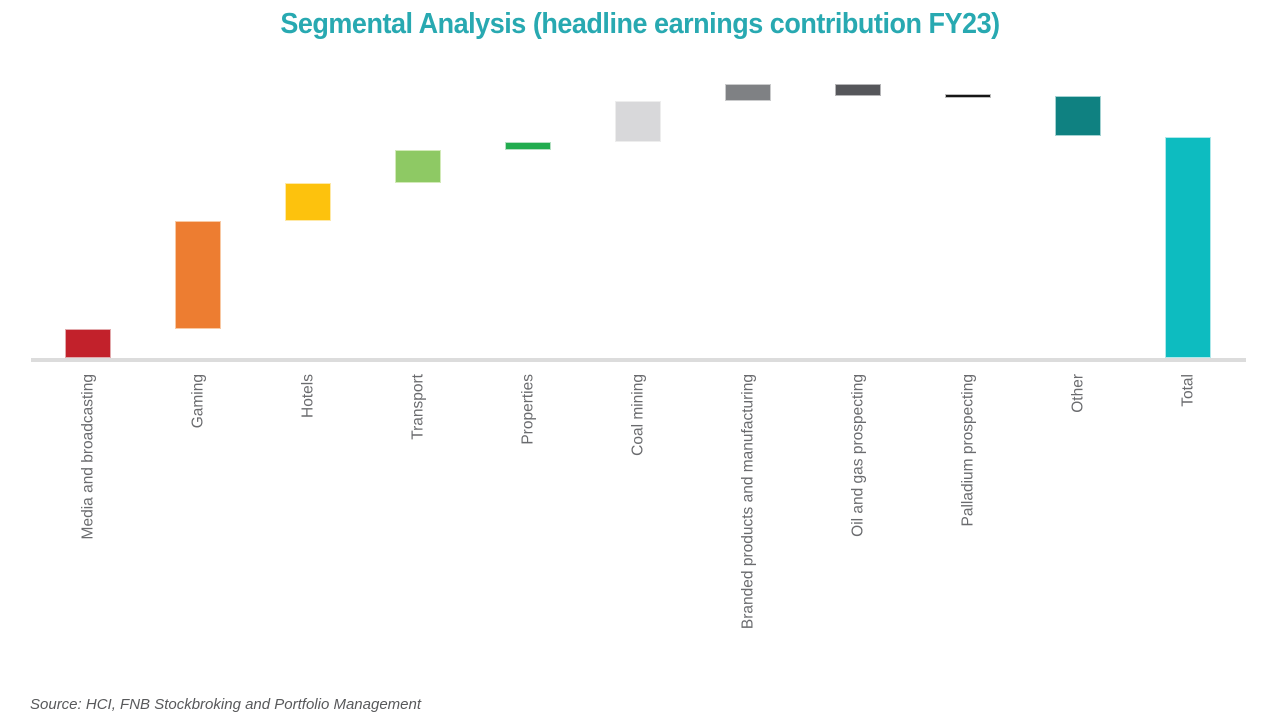 The width and height of the screenshot is (1280, 725). I want to click on waterfall-bar-hotels, so click(308, 202).